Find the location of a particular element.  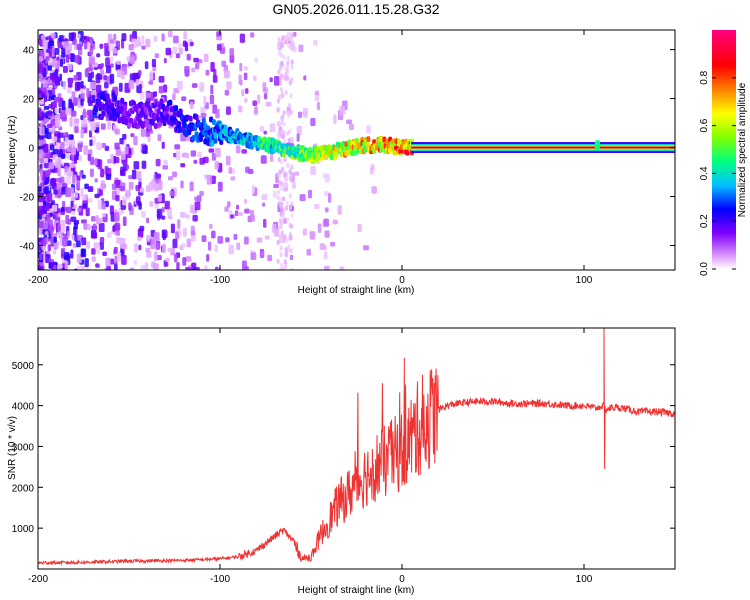

y-tick-label: -20 is located at coordinates (27, 198).